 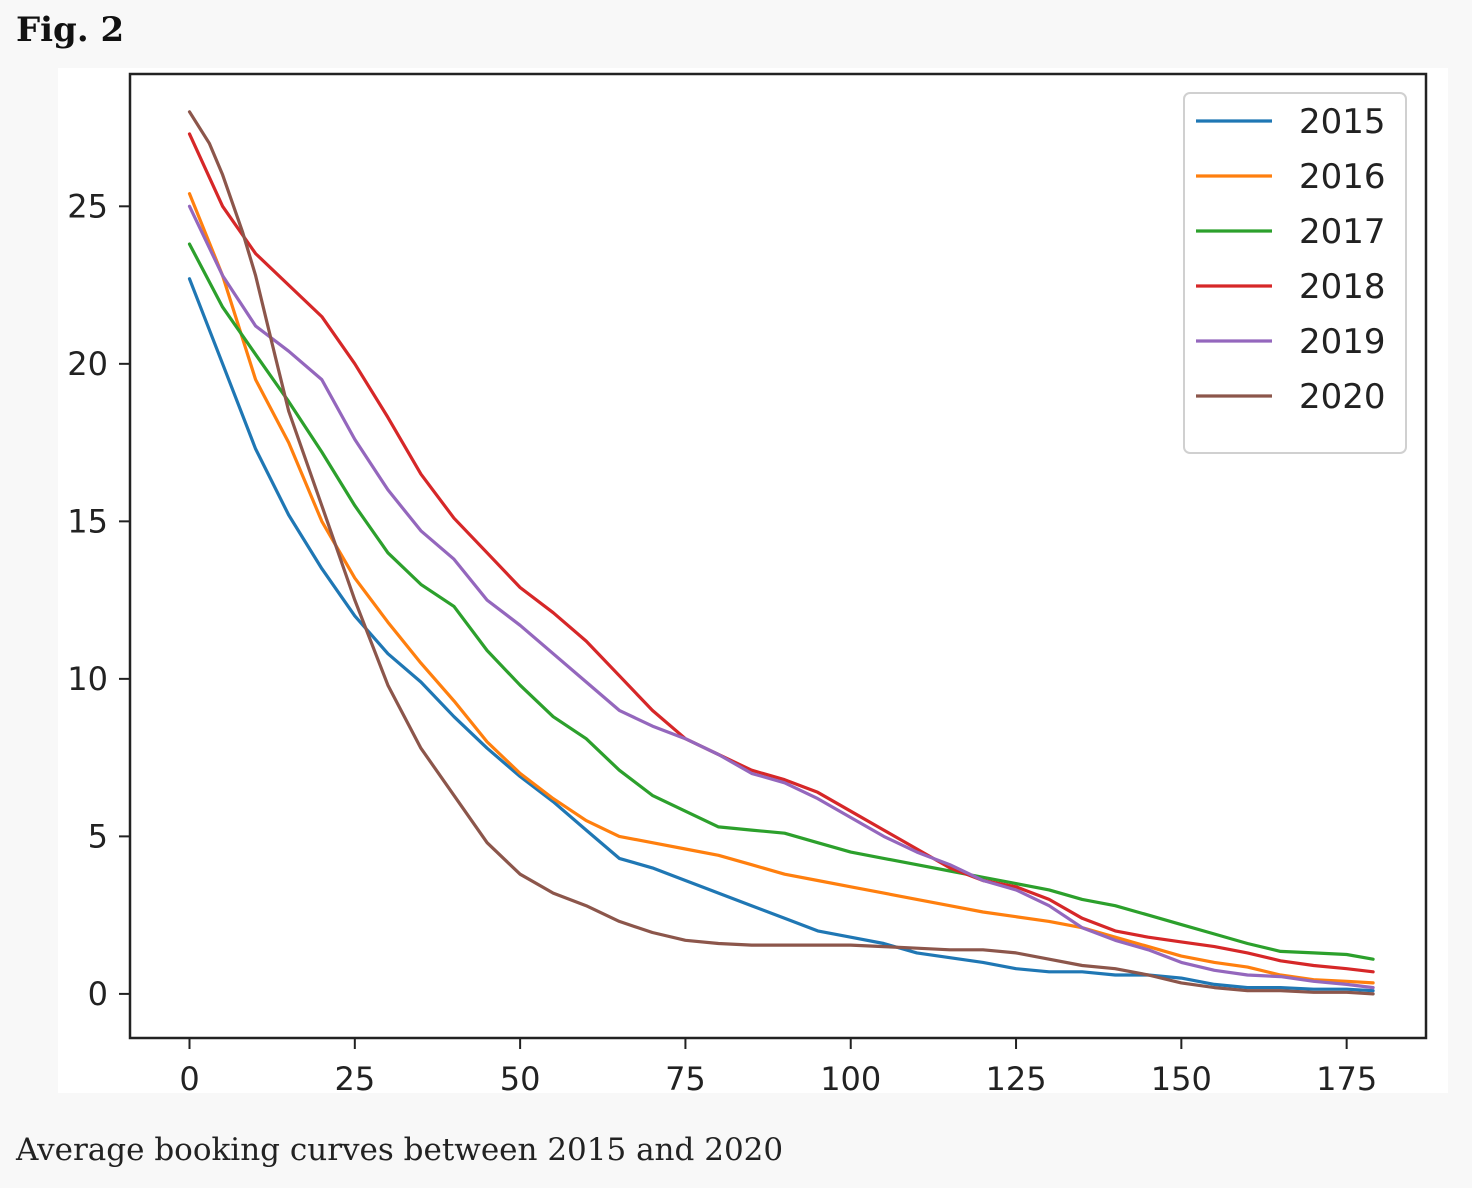 What do you see at coordinates (98, 836) in the screenshot?
I see `y-tick-label: 5` at bounding box center [98, 836].